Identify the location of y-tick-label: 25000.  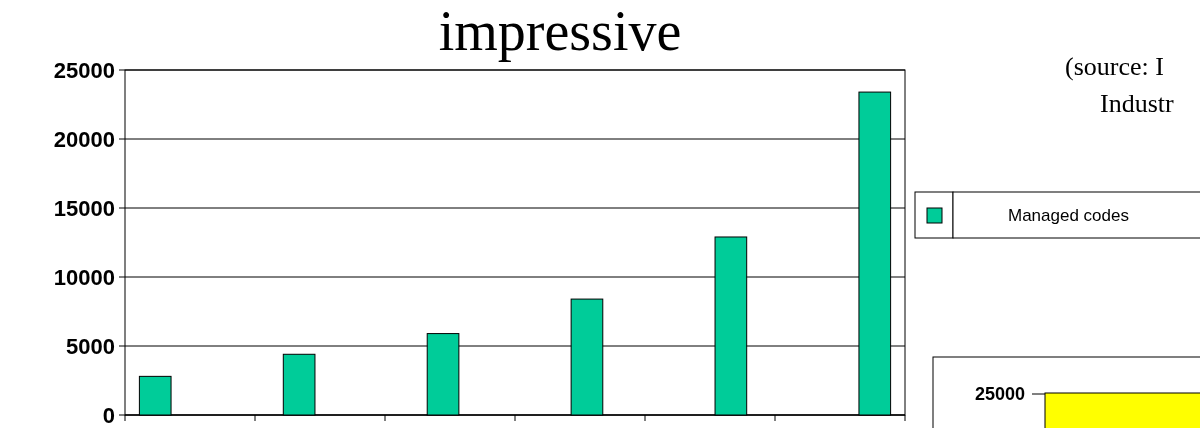
(84, 70).